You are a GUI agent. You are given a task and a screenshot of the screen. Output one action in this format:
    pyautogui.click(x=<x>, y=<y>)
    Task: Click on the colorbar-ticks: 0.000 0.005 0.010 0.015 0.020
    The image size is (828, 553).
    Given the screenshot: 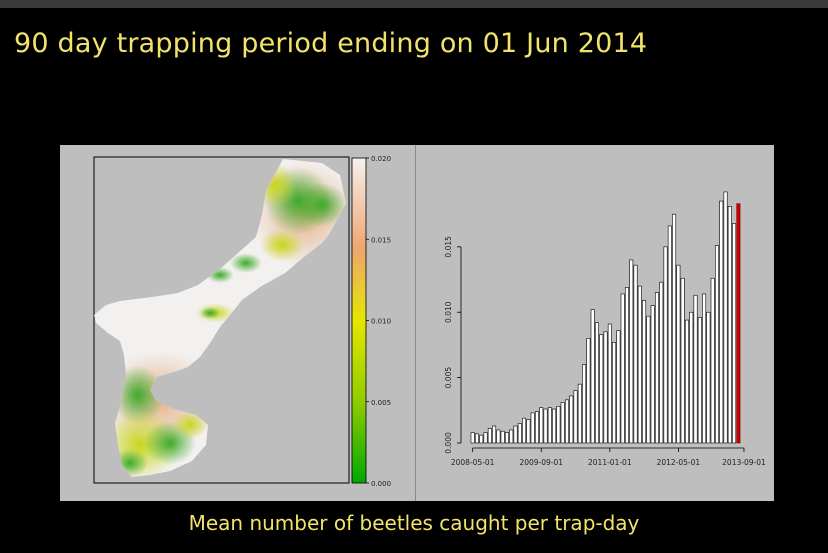 What is the action you would take?
    pyautogui.click(x=378, y=321)
    